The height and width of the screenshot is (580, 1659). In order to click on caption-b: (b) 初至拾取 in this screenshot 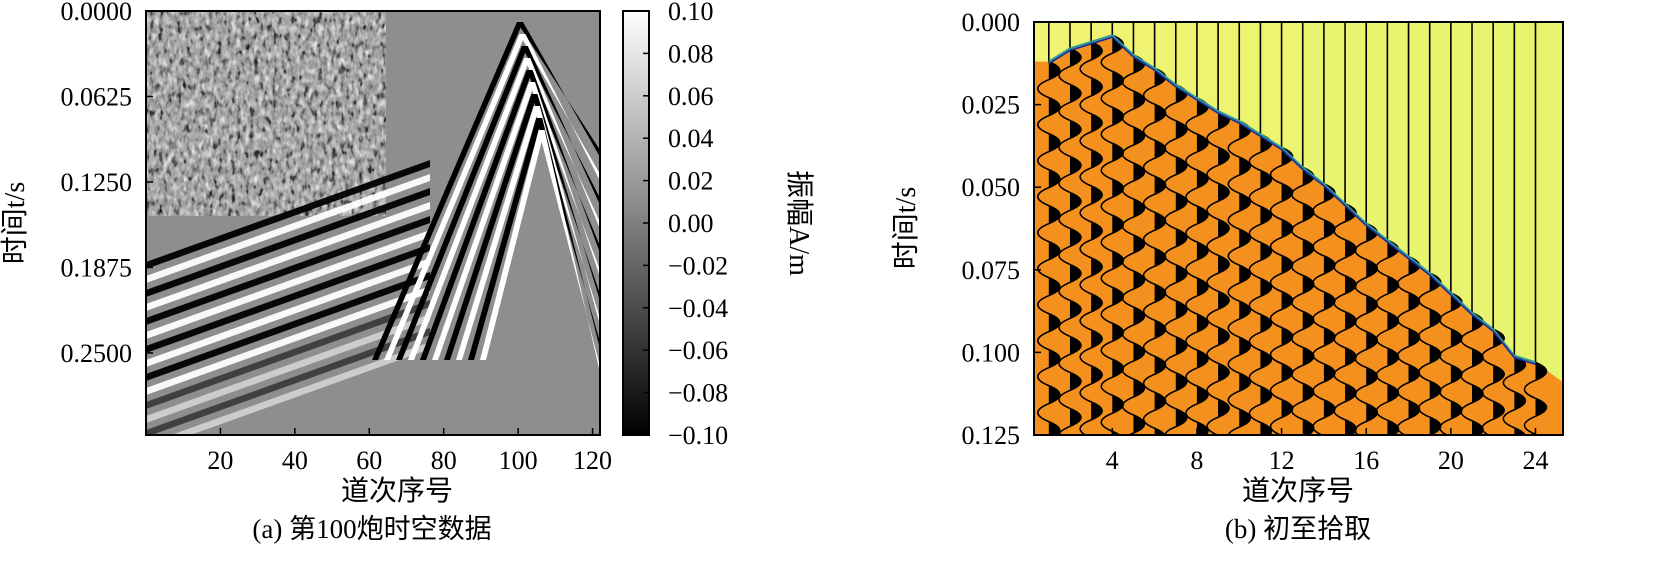, I will do `click(1298, 529)`.